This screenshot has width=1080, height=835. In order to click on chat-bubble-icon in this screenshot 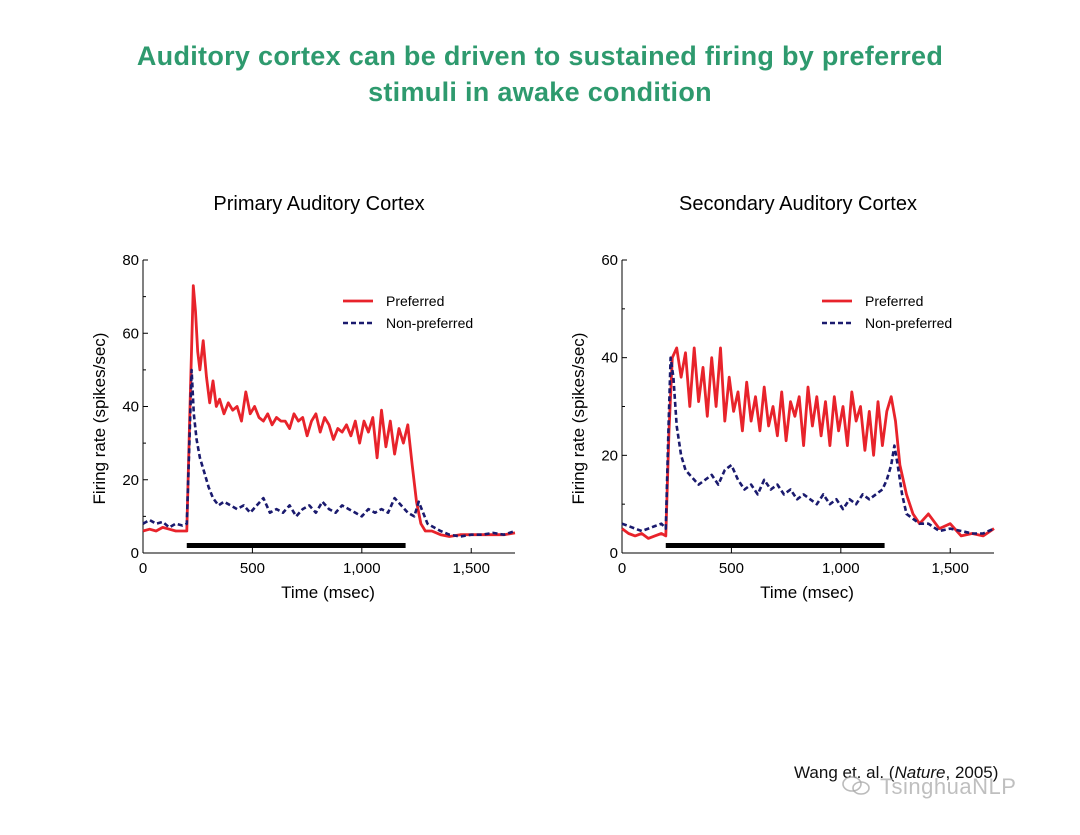, I will do `click(856, 785)`.